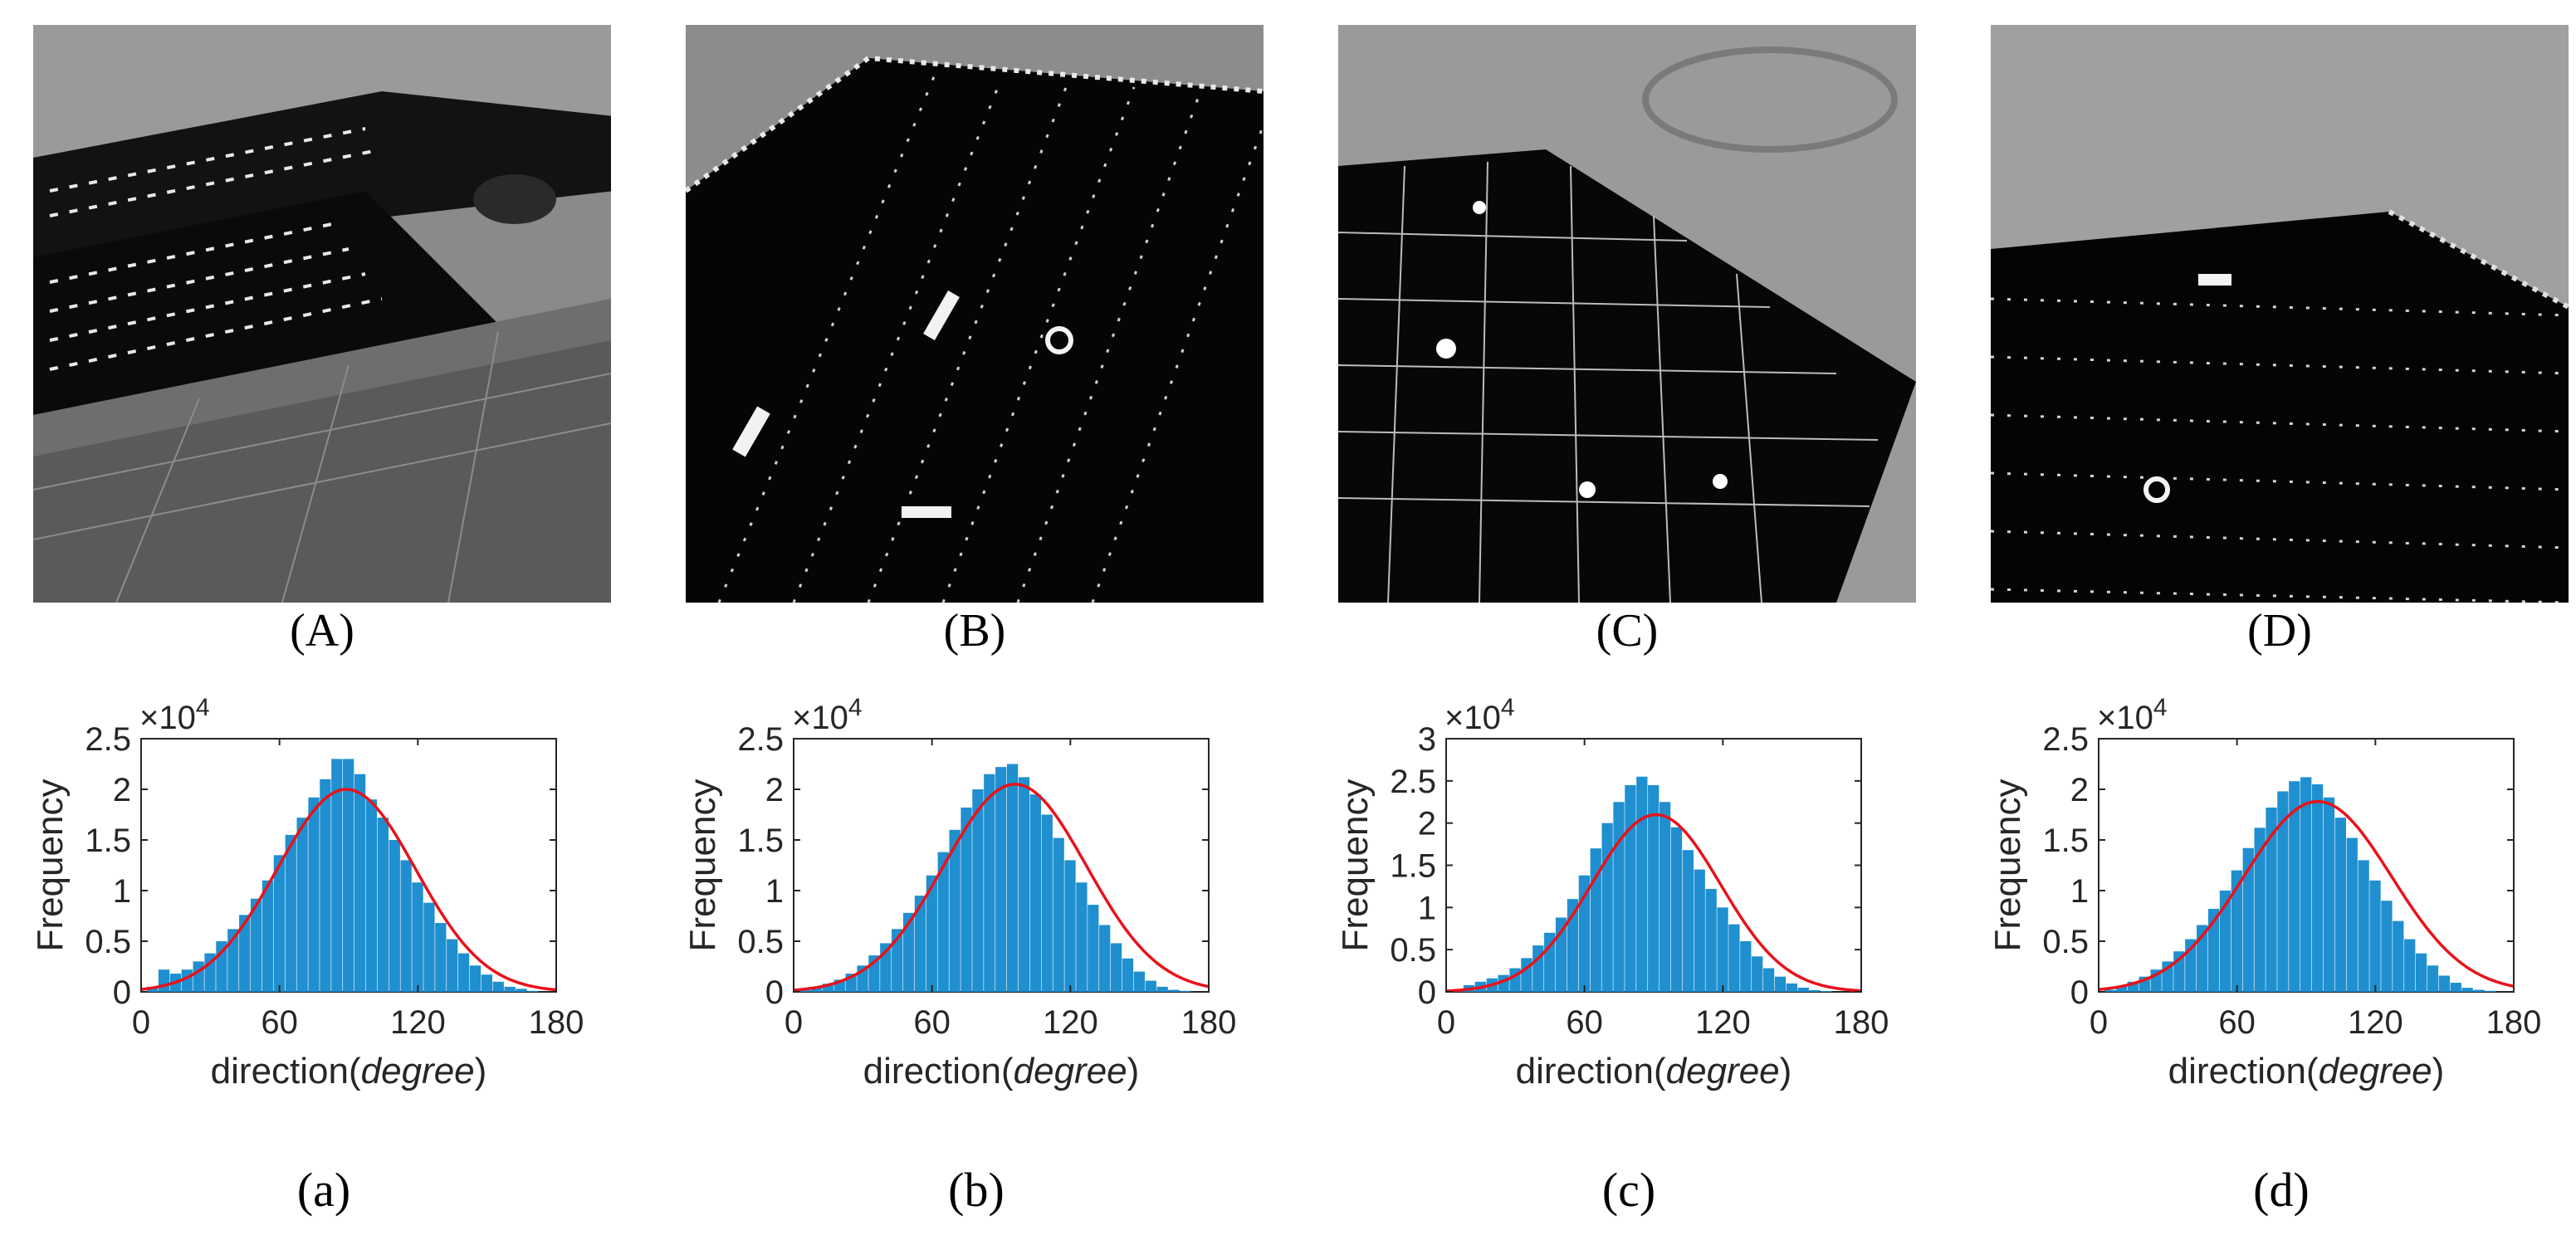 This screenshot has width=2576, height=1245. I want to click on photo-label-b: (B), so click(974, 631).